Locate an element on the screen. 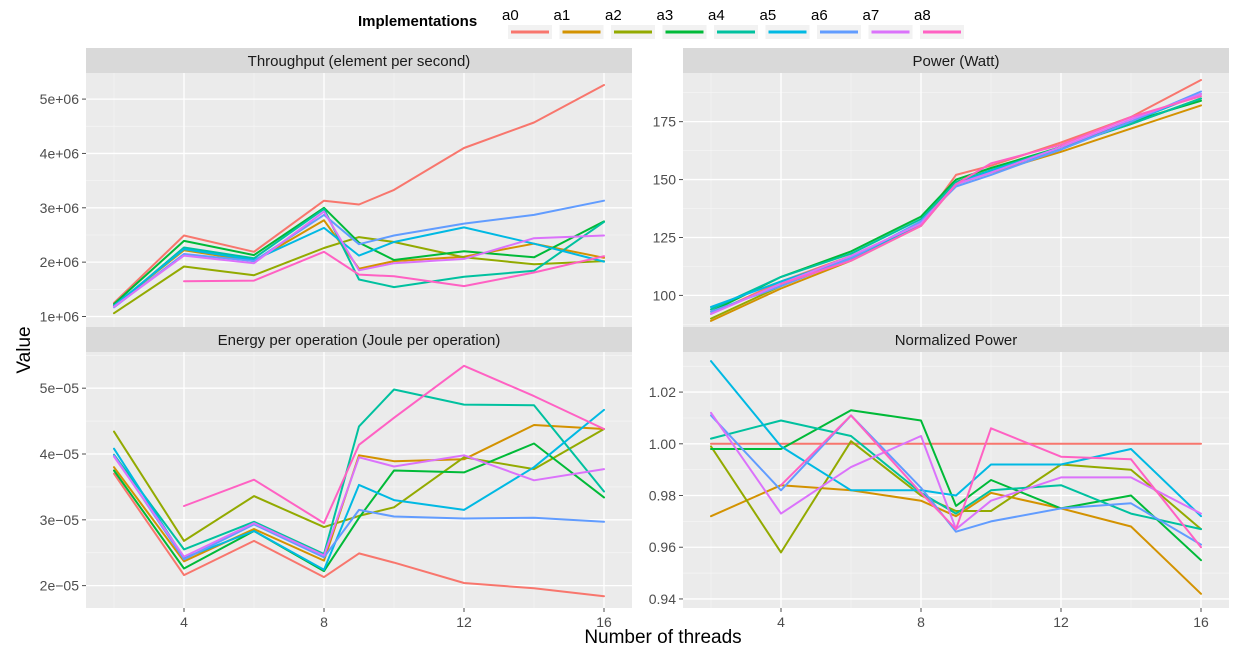 Image resolution: width=1241 pixels, height=650 pixels. legend-item-a8: a8 is located at coordinates (939, 23).